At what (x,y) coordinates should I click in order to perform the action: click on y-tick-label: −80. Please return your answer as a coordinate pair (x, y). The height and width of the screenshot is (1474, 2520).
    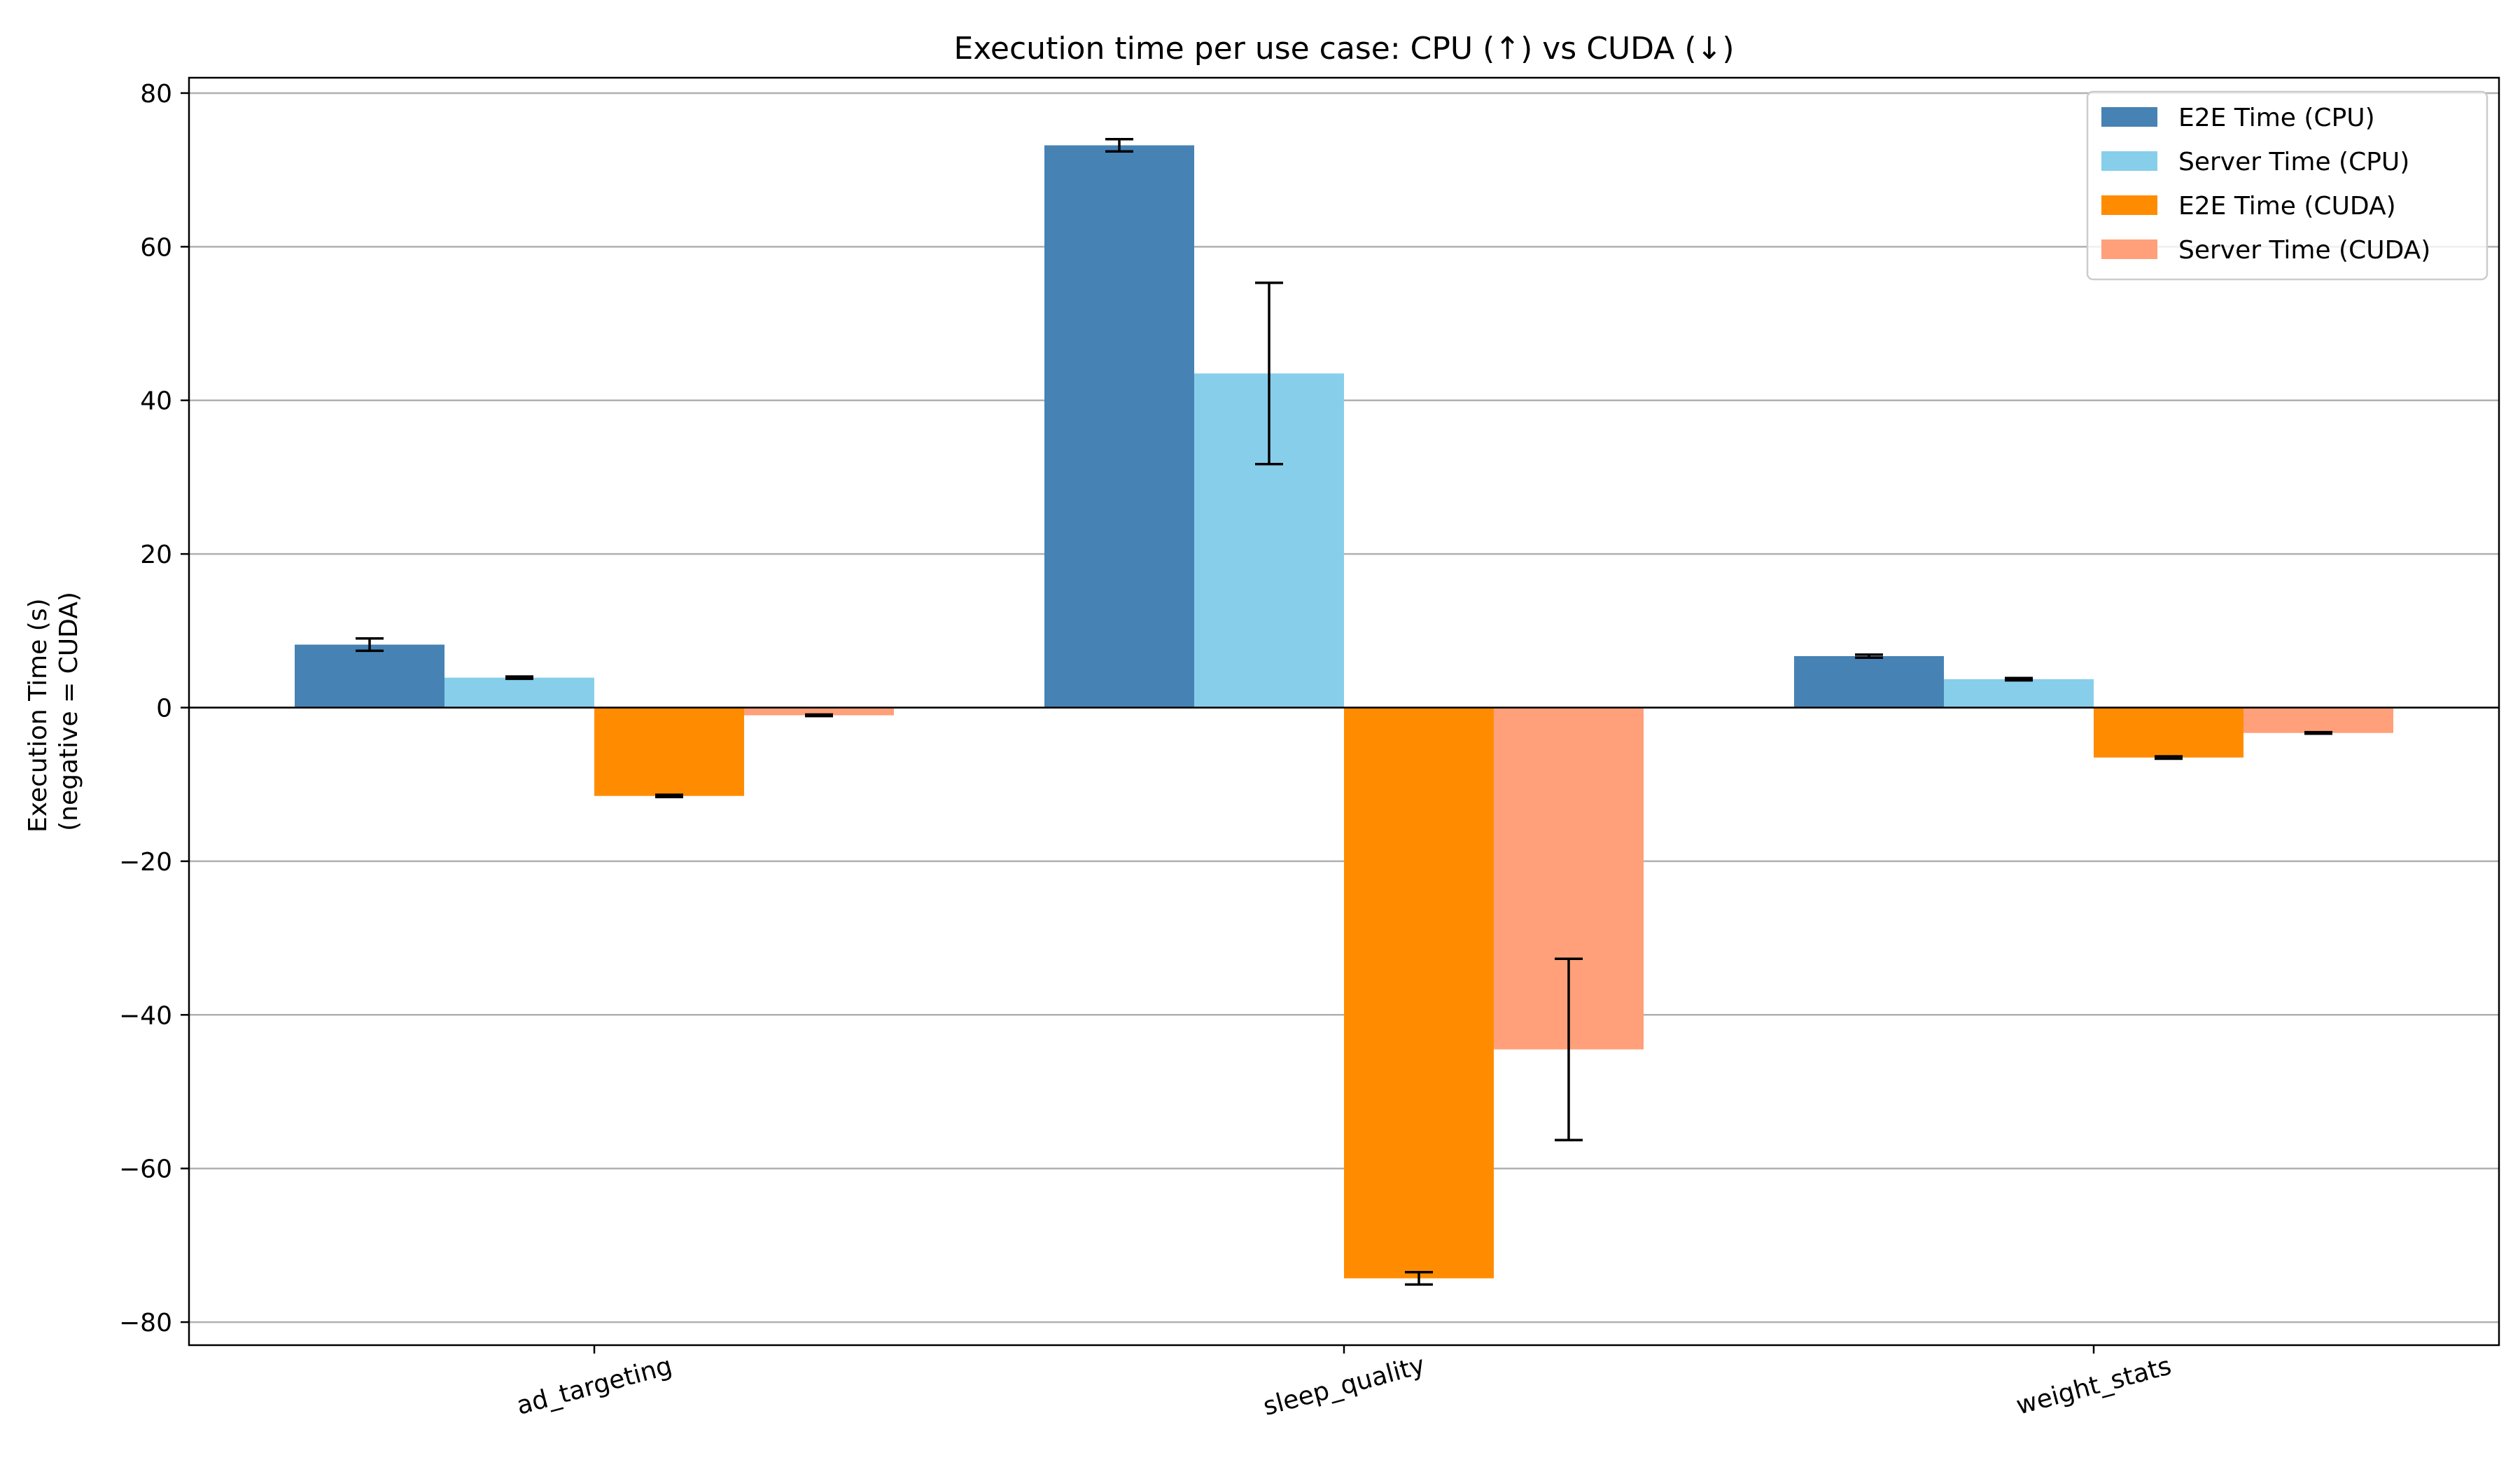
    Looking at the image, I should click on (145, 1323).